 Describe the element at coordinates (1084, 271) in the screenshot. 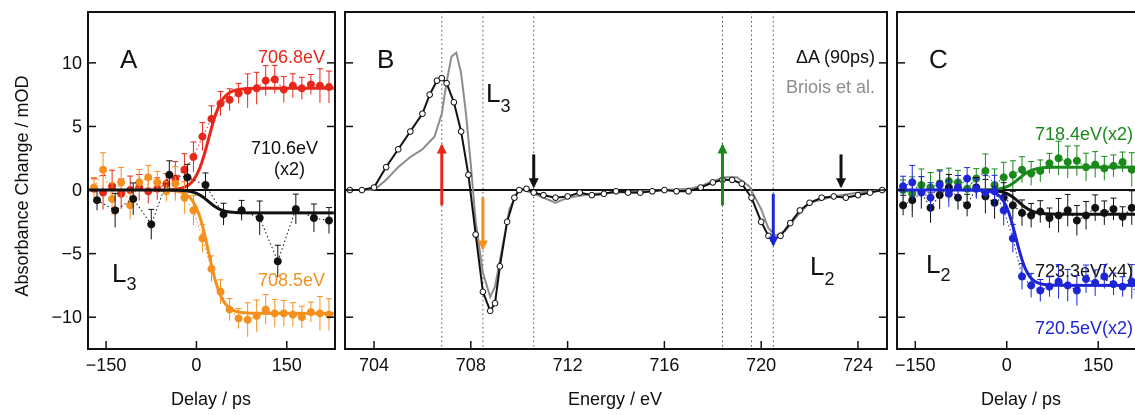

I see `panel-c-label-black: 723.3eV(x4)` at that location.